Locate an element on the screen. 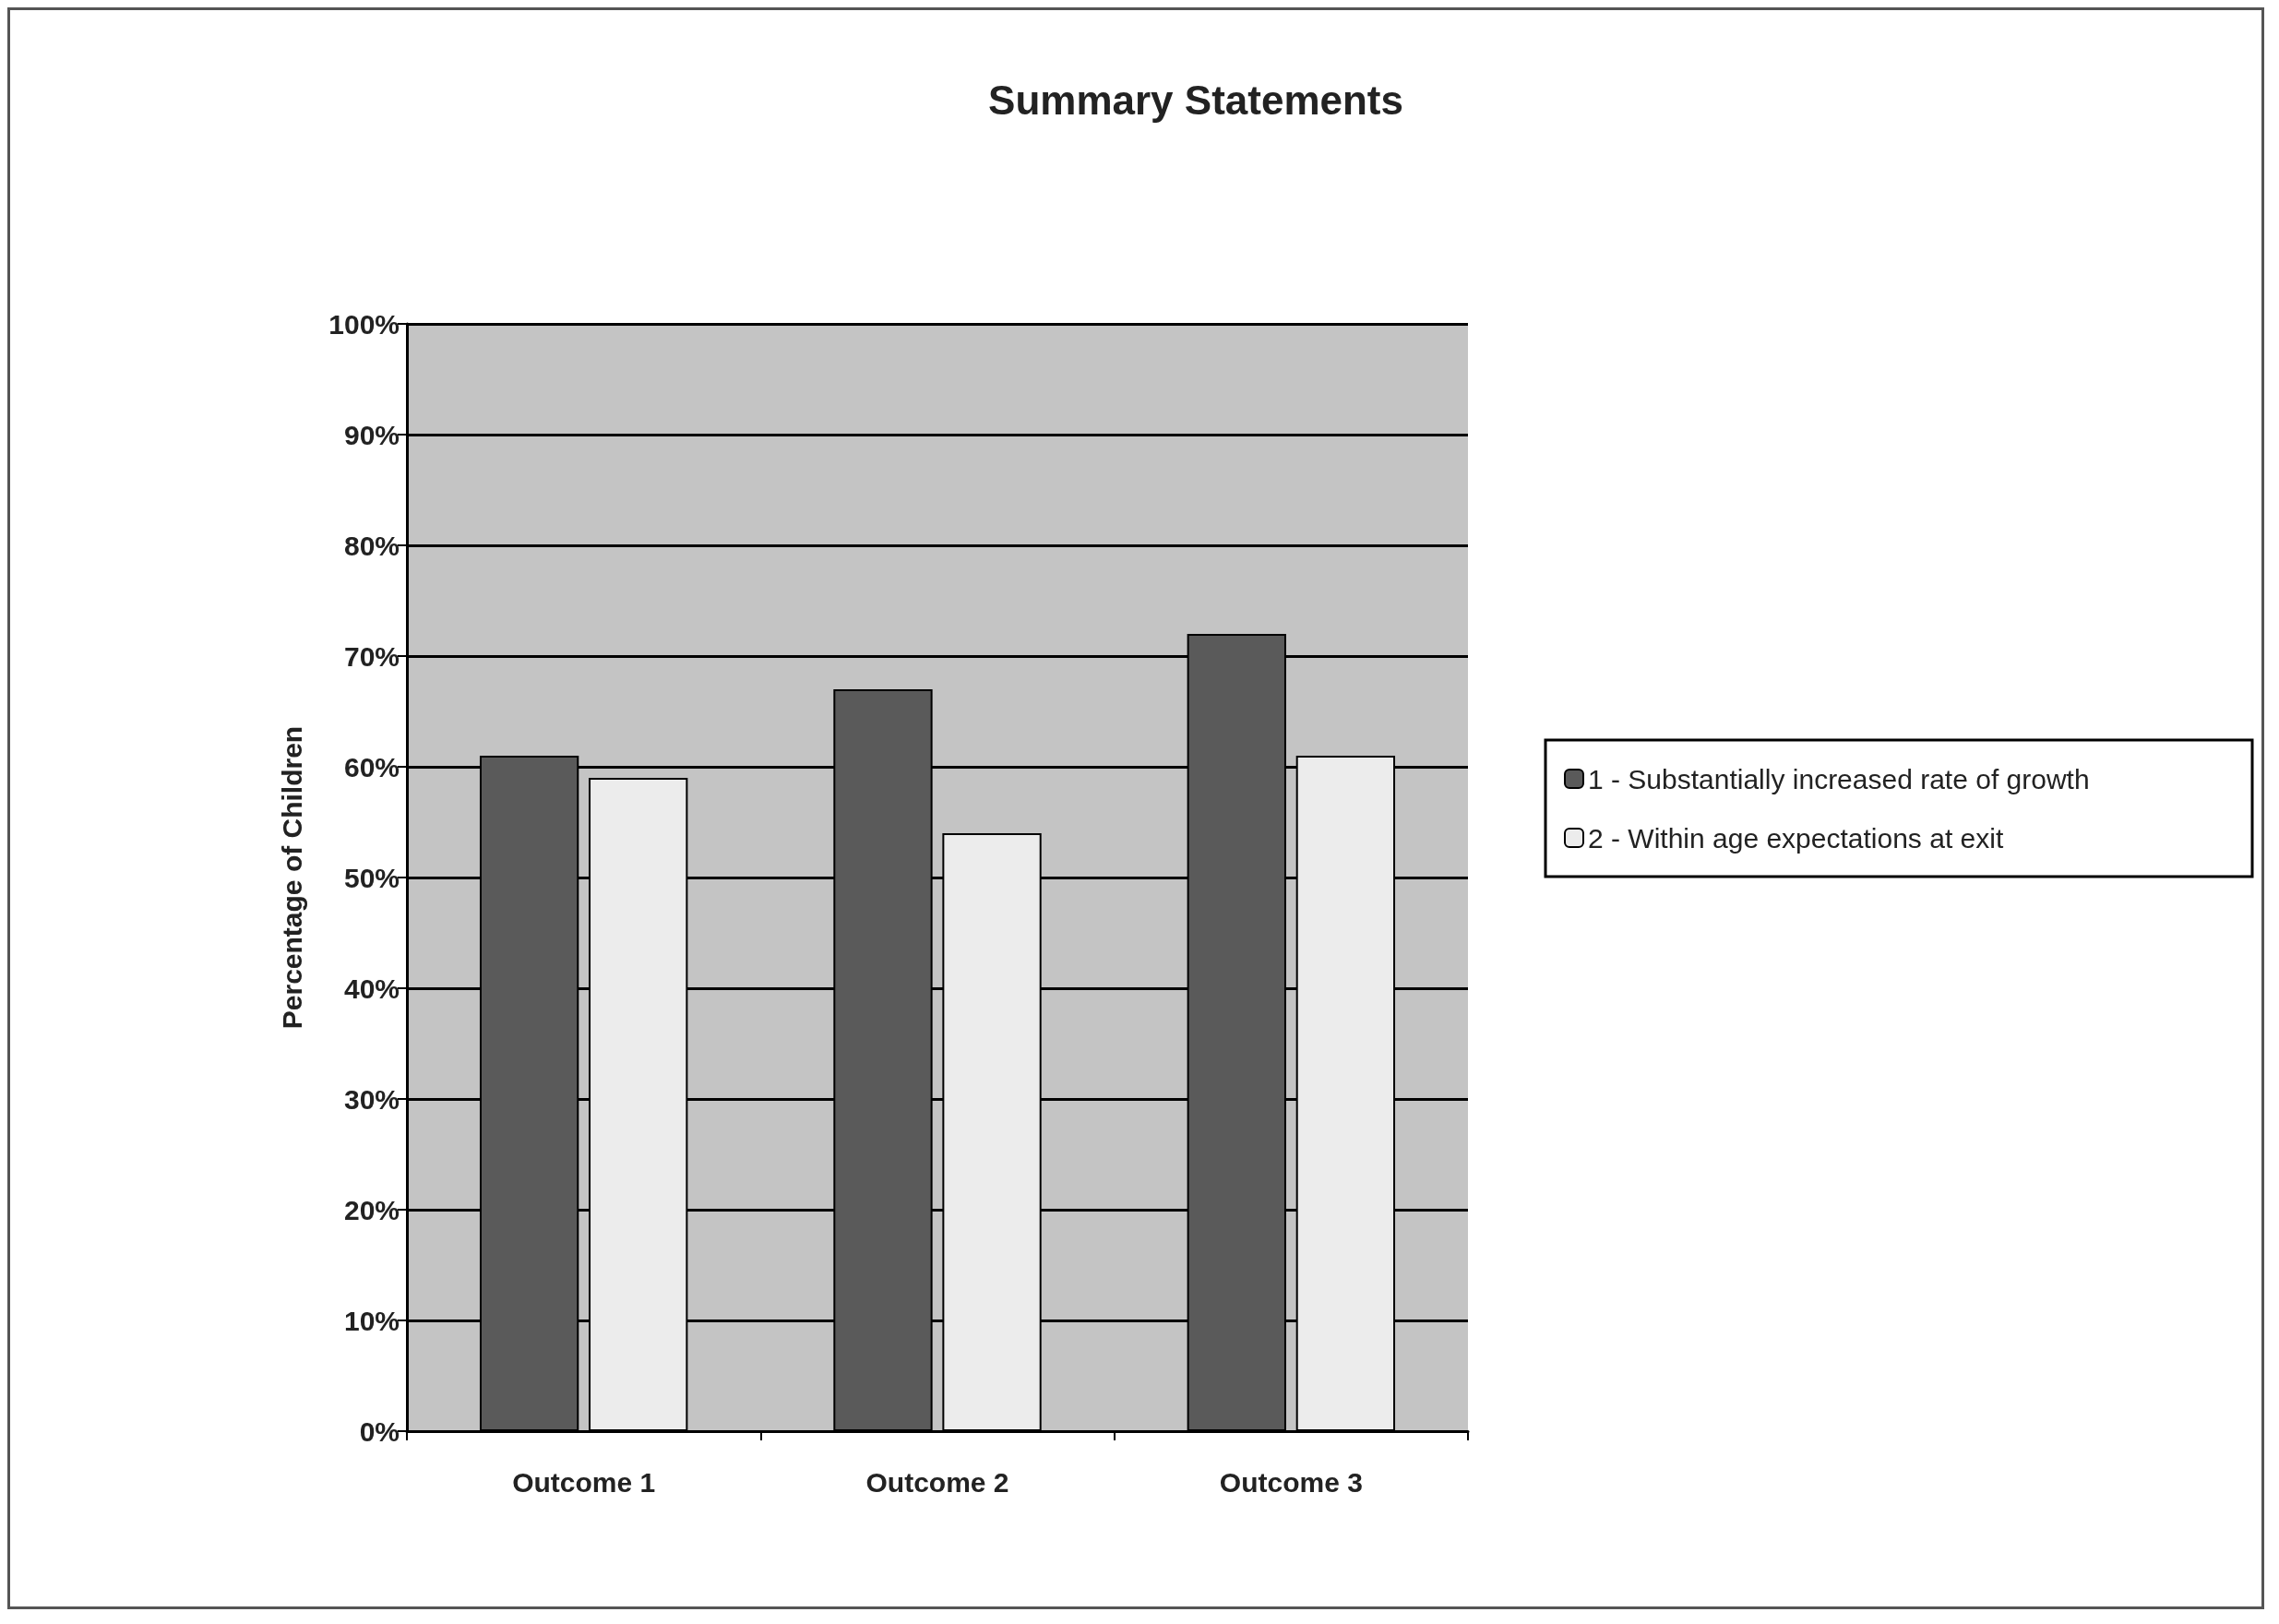  y-tick-label: 50% is located at coordinates (371, 877).